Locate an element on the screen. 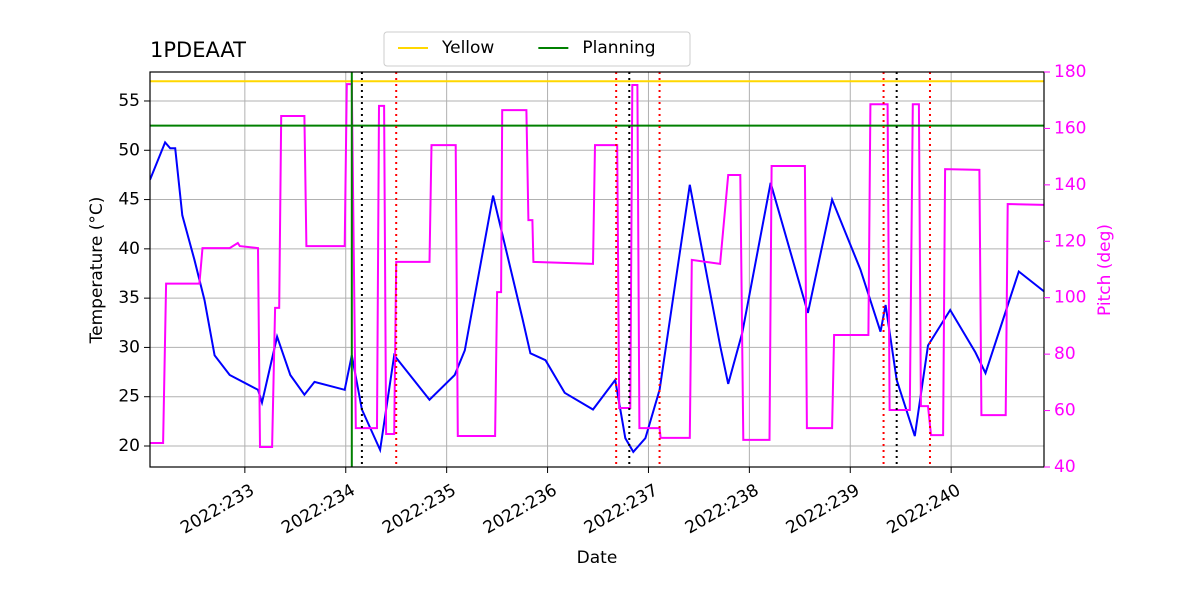 The height and width of the screenshot is (600, 1200). y2-axis-label: Pitch (deg) is located at coordinates (1105, 270).